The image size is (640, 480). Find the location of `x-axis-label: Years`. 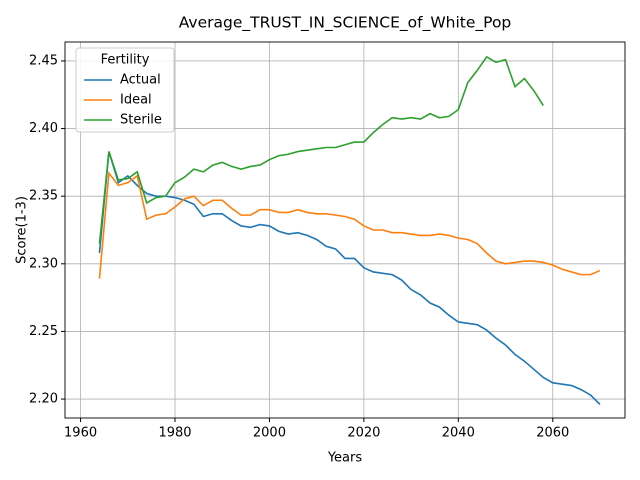

x-axis-label: Years is located at coordinates (345, 458).